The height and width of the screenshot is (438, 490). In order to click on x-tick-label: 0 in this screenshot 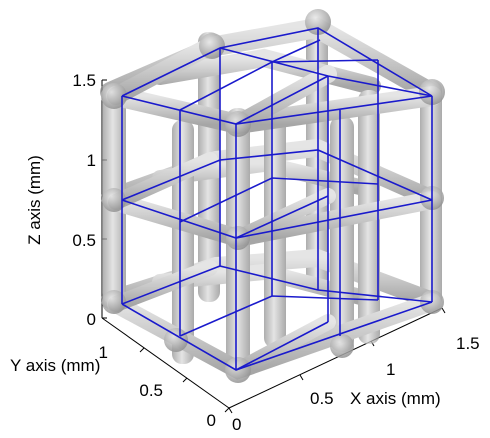, I will do `click(236, 424)`.